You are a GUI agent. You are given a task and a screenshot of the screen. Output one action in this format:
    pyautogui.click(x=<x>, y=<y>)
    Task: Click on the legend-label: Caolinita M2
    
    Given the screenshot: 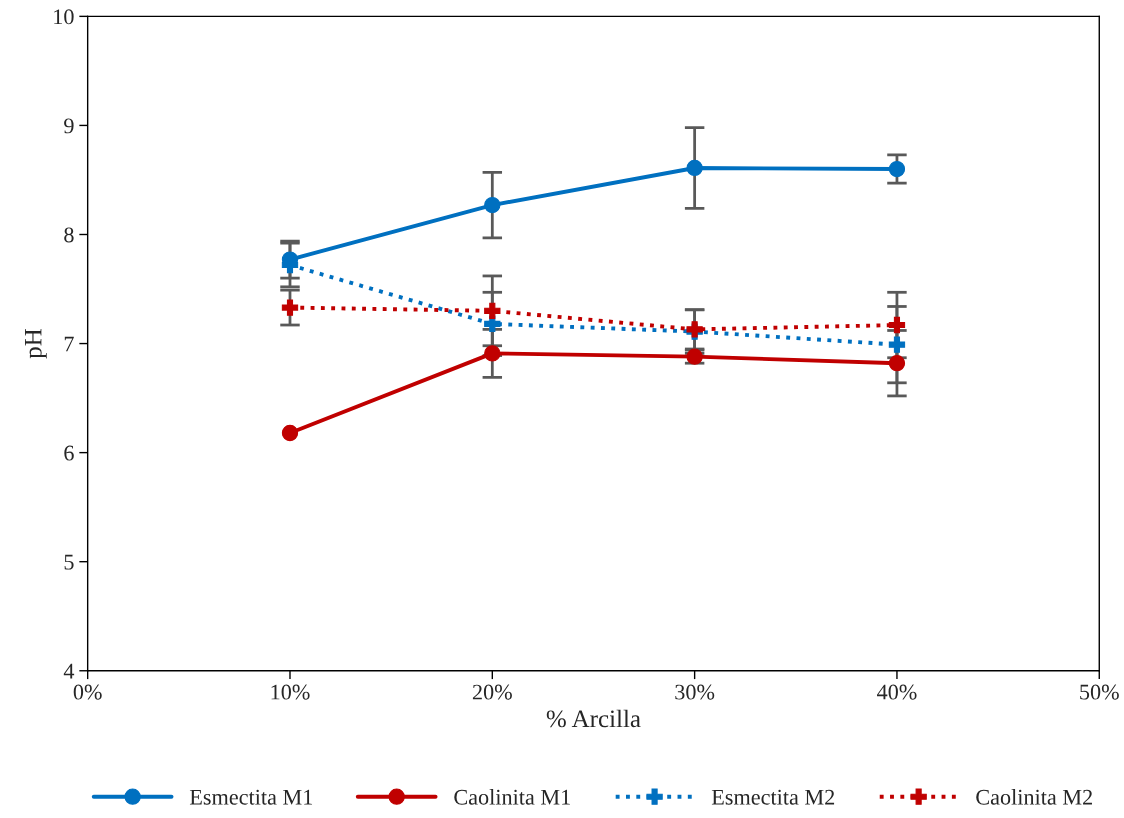 What is the action you would take?
    pyautogui.click(x=1034, y=797)
    